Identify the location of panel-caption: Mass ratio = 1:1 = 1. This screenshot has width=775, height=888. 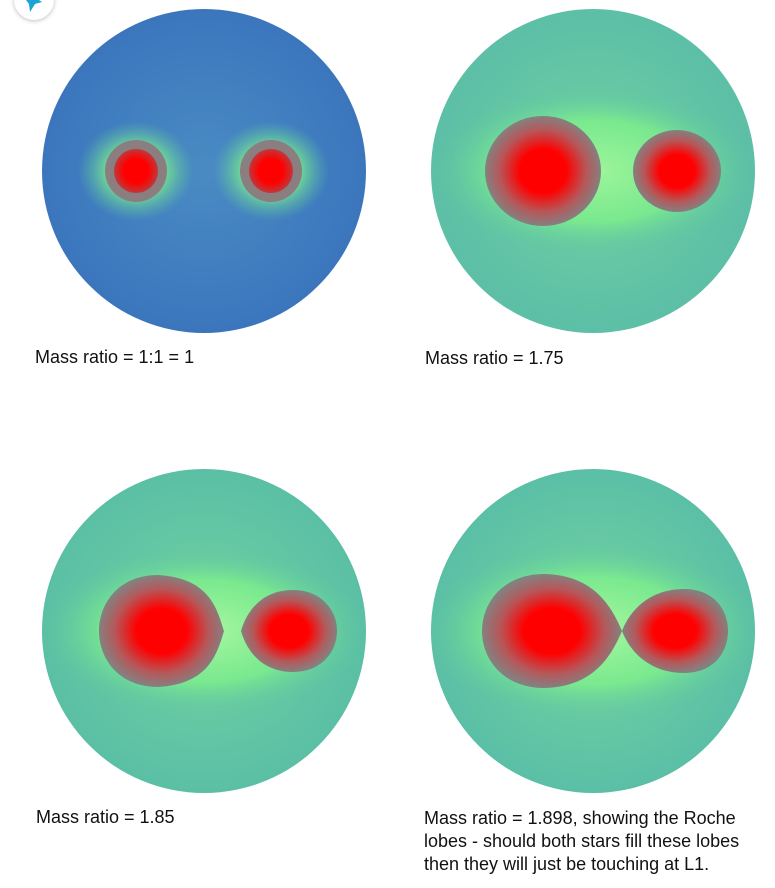
(115, 357).